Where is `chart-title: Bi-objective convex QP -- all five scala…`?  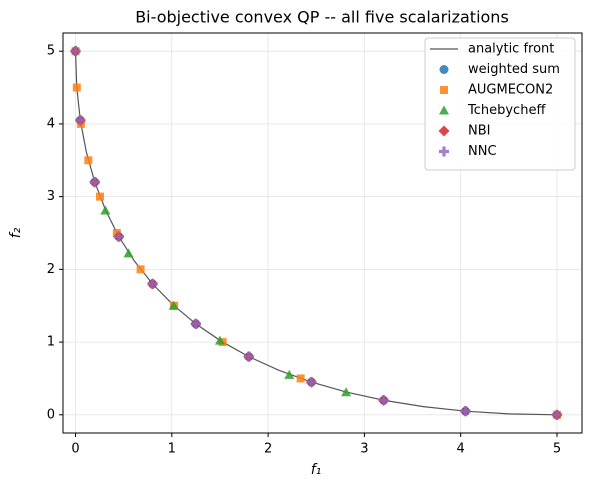
chart-title: Bi-objective convex QP -- all five scala… is located at coordinates (322, 17).